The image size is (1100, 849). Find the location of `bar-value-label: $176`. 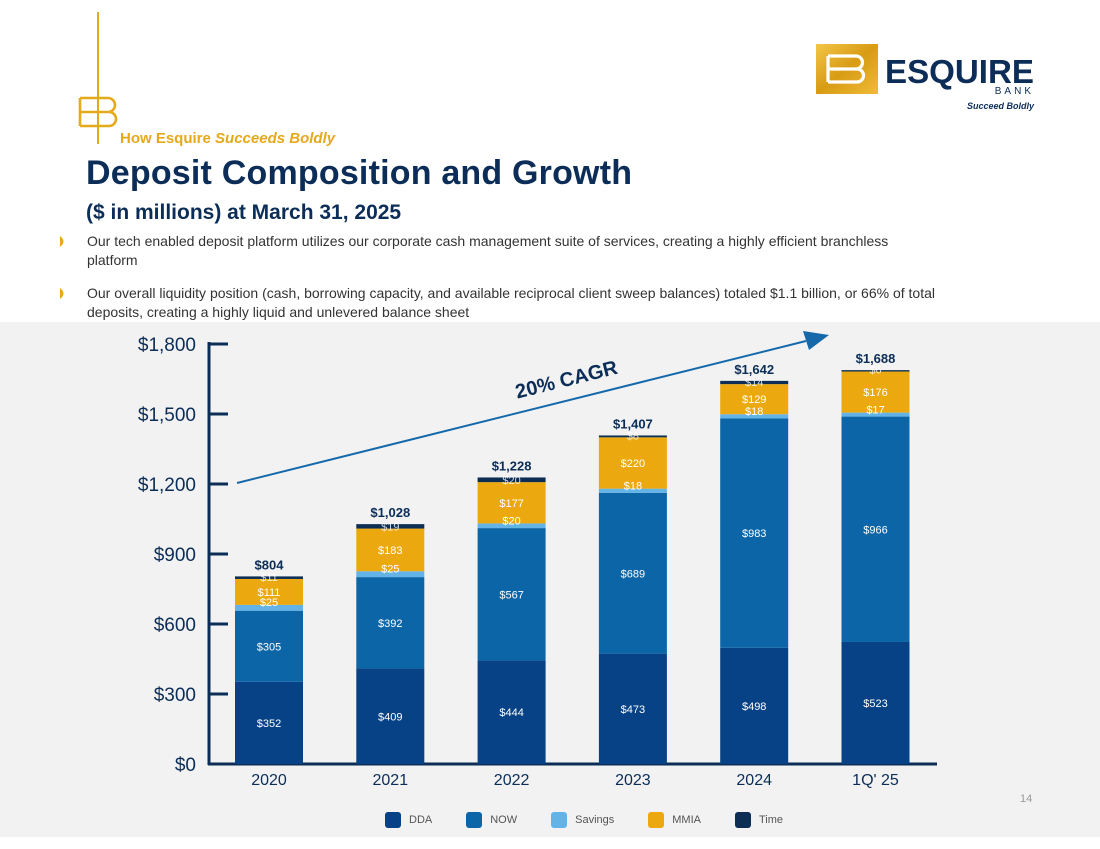

bar-value-label: $176 is located at coordinates (875, 393).